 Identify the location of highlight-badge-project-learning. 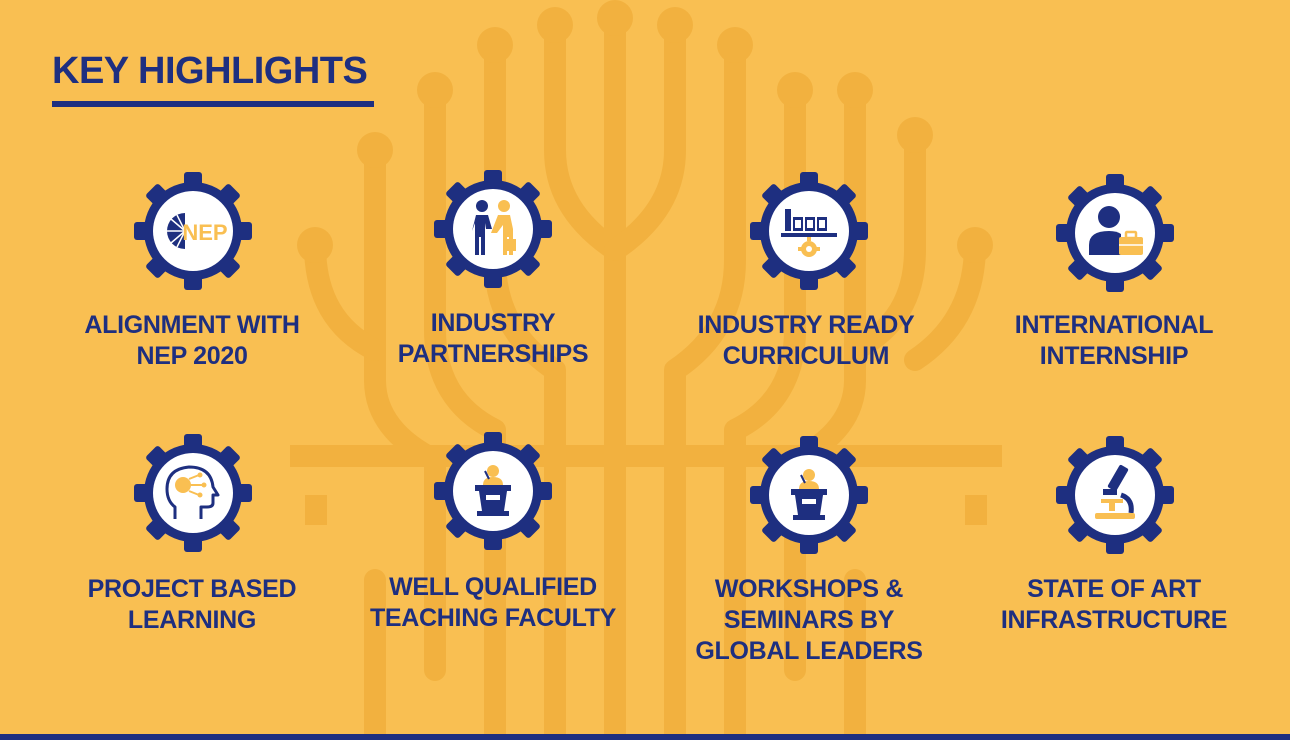
(193, 493).